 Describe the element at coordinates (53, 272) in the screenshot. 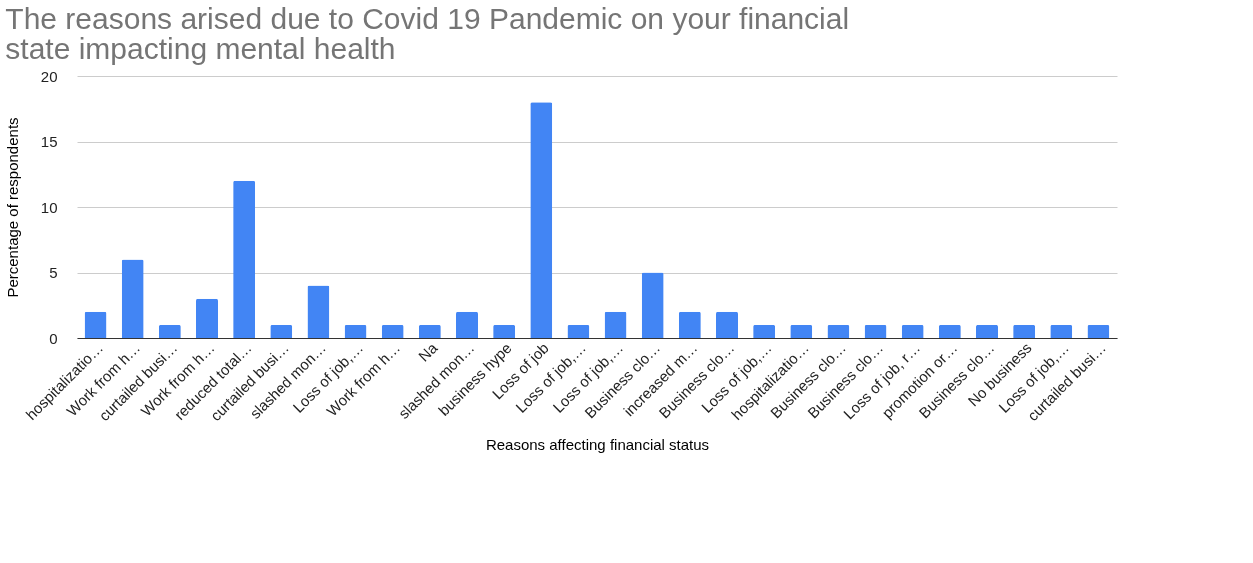

I see `y-tick-label: 5` at that location.